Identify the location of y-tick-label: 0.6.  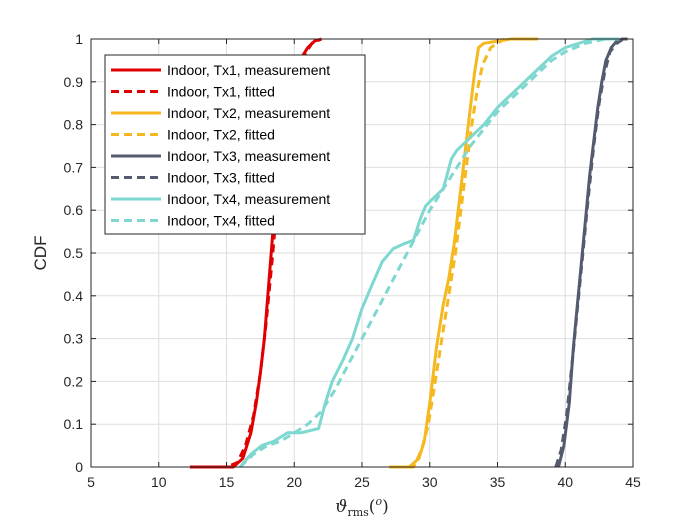
(74, 210).